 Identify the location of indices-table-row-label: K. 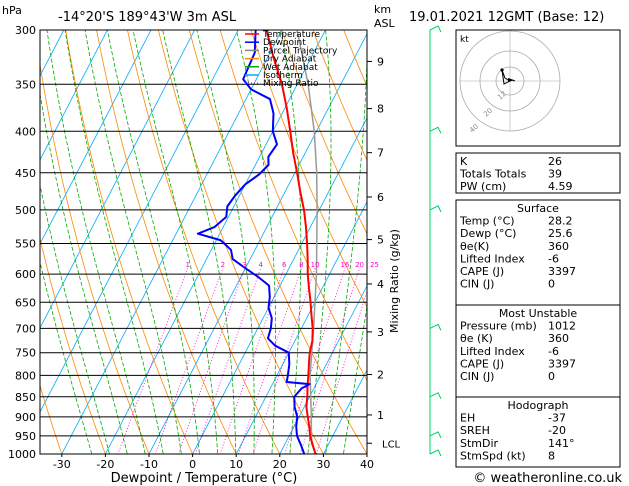
(464, 161).